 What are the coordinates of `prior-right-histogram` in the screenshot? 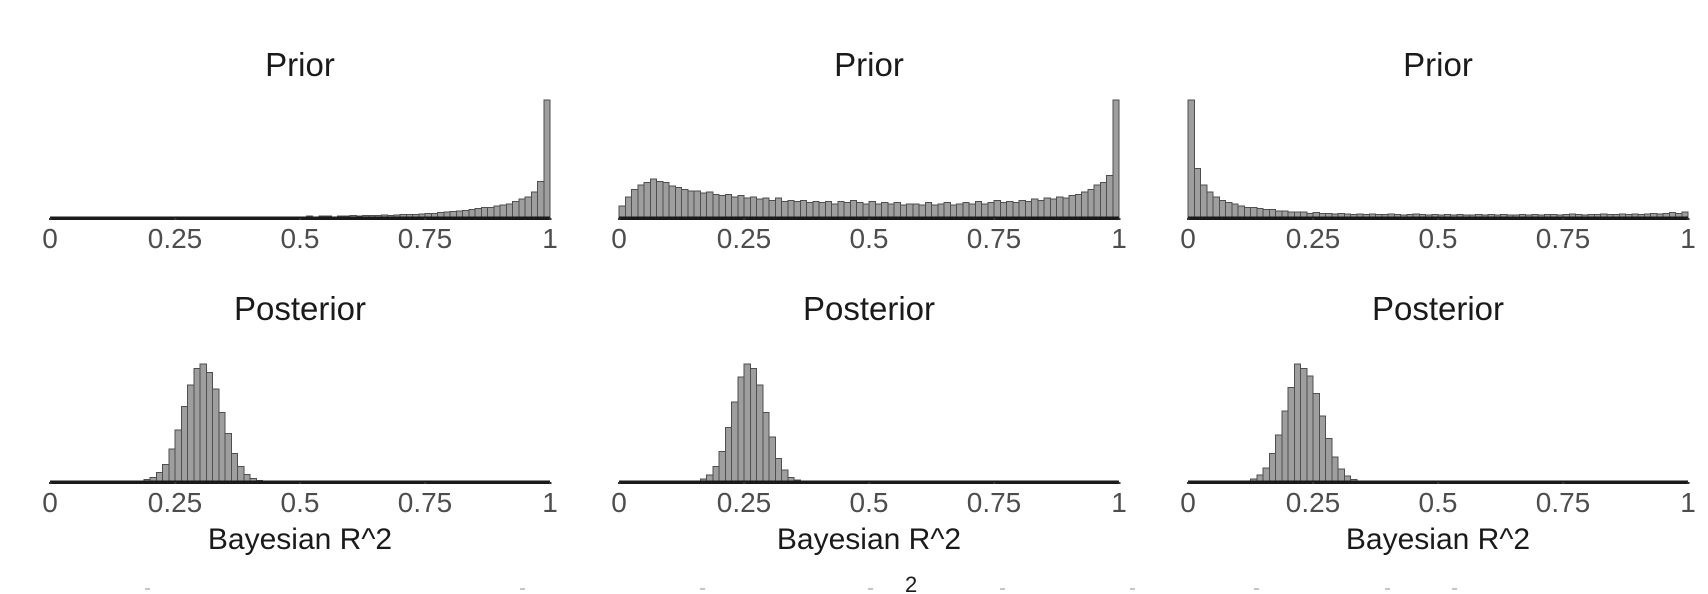 It's located at (1422, 154).